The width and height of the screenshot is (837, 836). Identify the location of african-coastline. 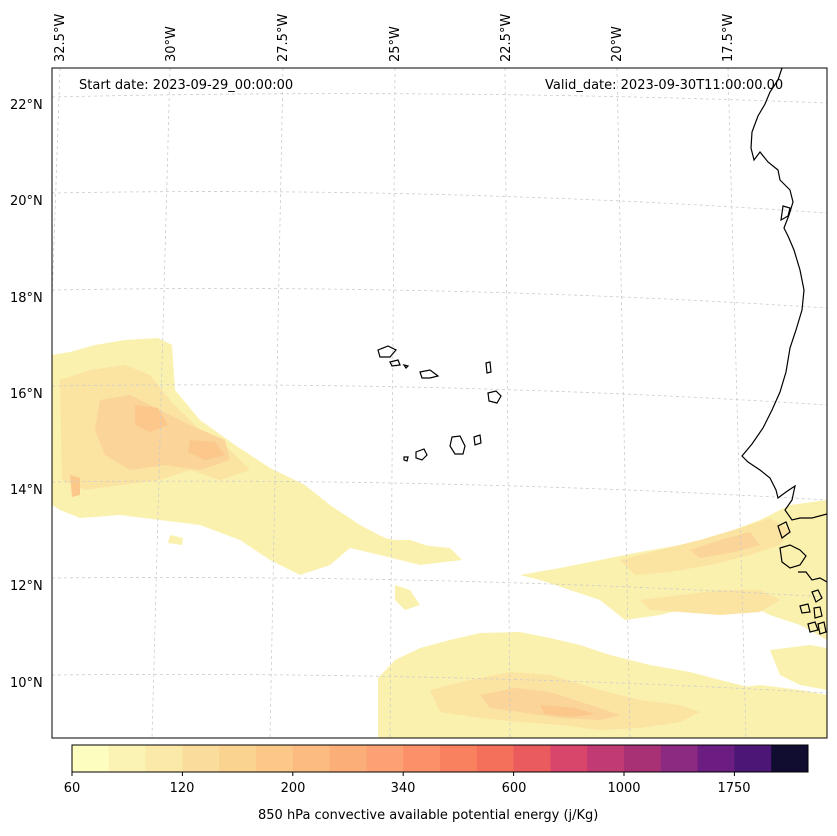
(784, 351).